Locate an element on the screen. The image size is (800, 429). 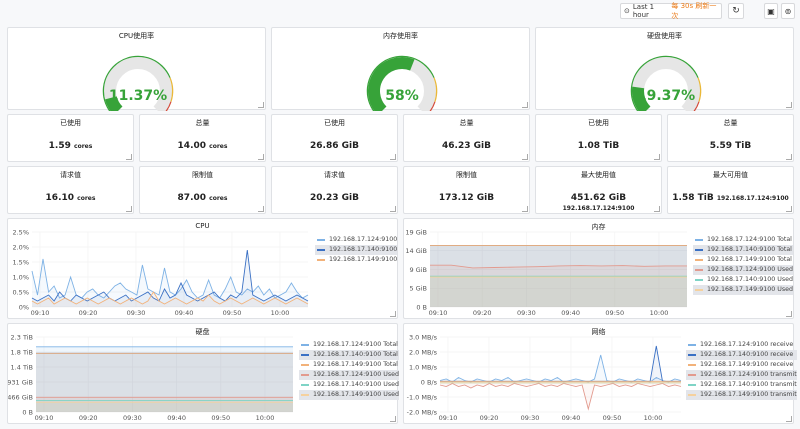
legend-item: 192.168.17.149:9100 is located at coordinates (356, 260).